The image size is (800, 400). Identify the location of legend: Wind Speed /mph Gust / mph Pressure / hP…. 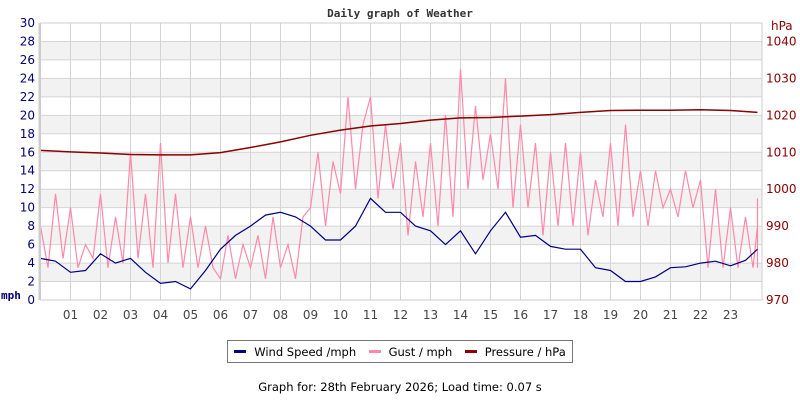
(400, 351).